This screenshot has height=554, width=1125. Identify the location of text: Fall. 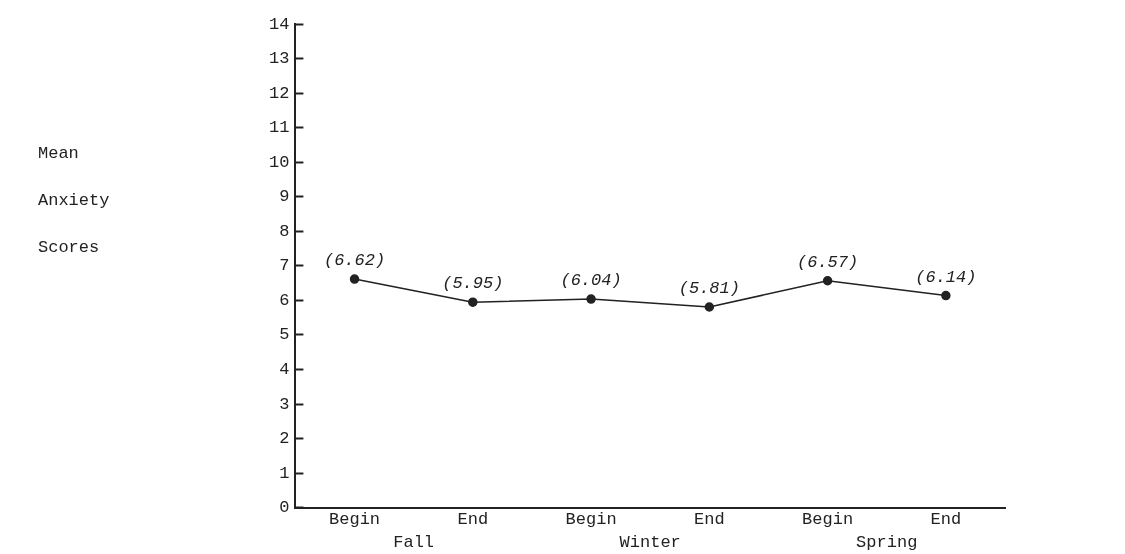
(414, 542).